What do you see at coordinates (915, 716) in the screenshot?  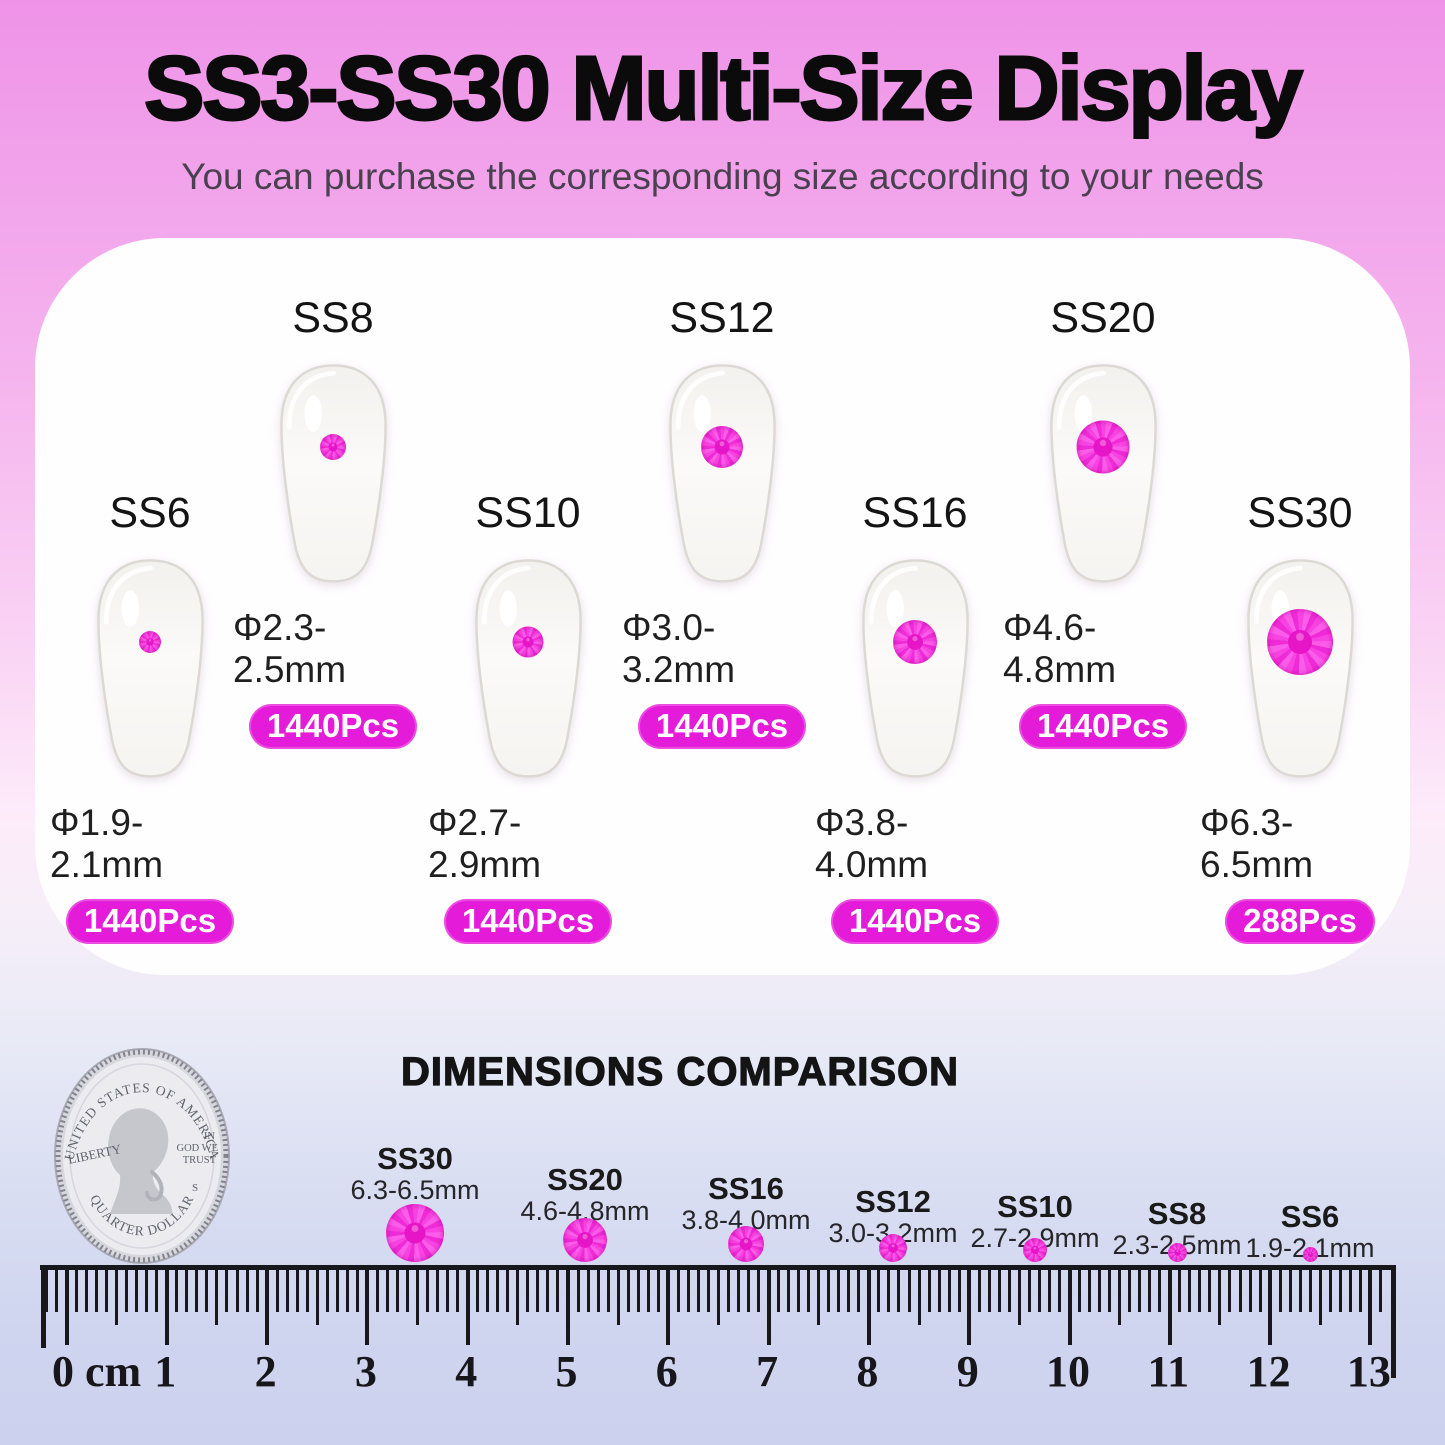 I see `nail-size-column: SS16 Φ3.8-4.0mm 1440Pcs` at bounding box center [915, 716].